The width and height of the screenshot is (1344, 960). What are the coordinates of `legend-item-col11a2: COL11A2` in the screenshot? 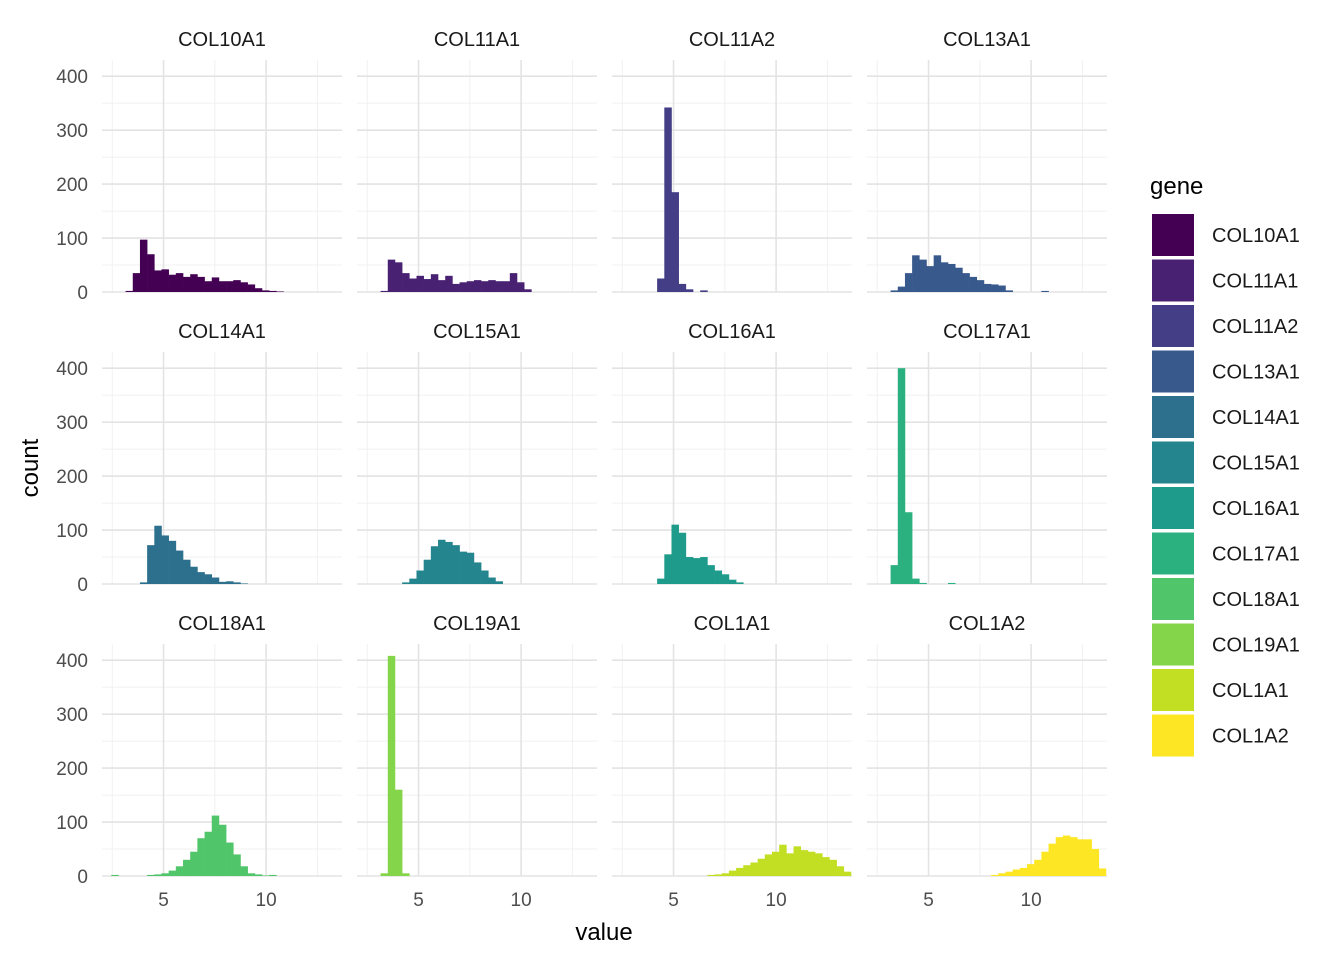 It's located at (1225, 326).